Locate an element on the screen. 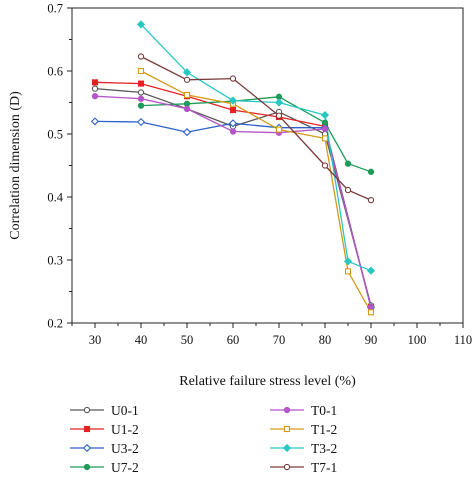 This screenshot has width=474, height=481. x-tick-label: 90 is located at coordinates (371, 340).